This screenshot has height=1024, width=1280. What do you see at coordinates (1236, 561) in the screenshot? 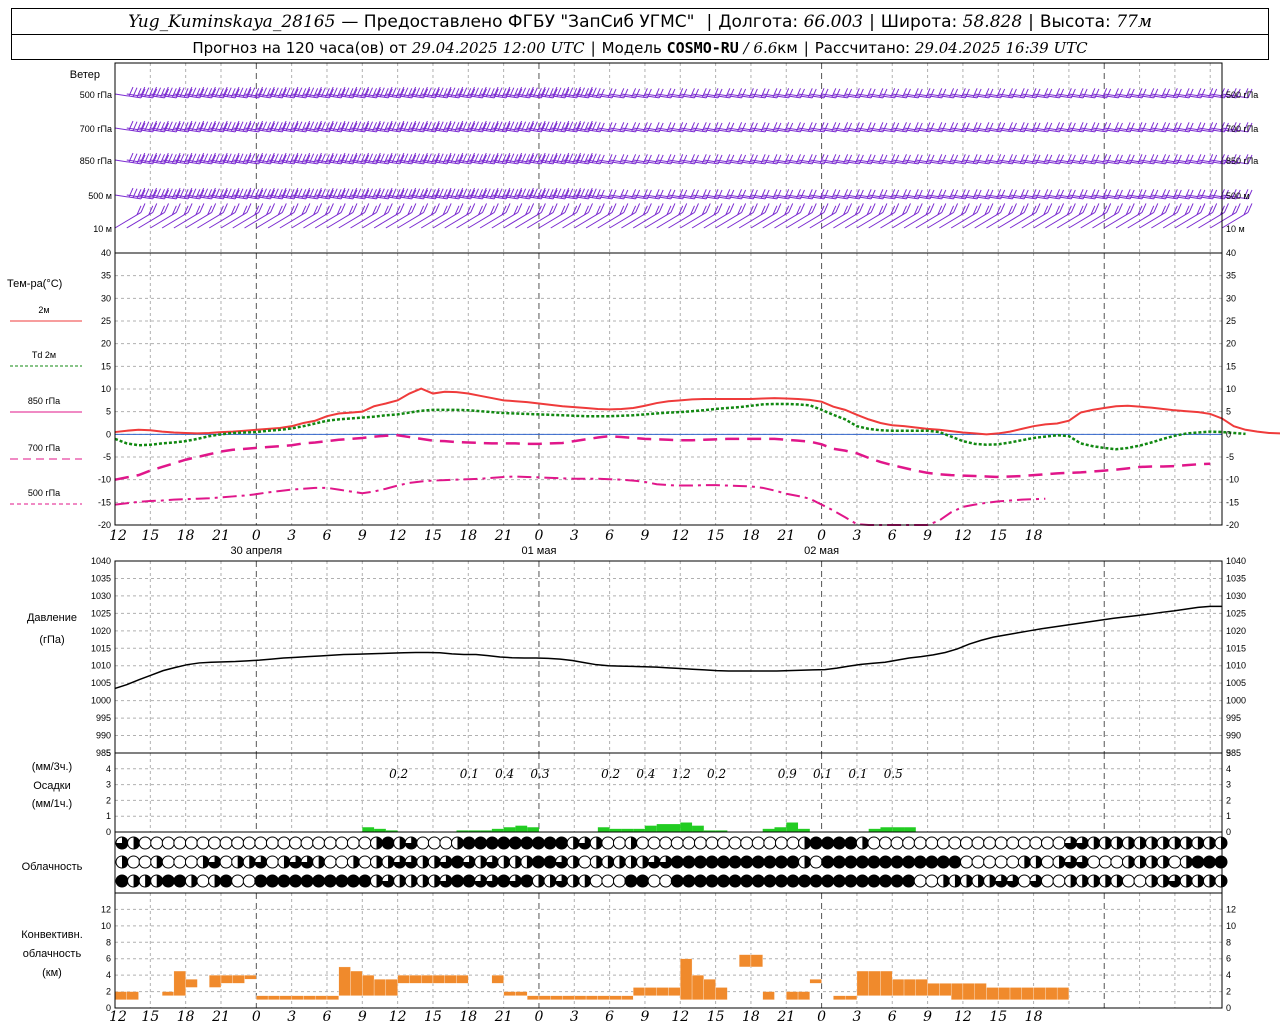
I see `y-tick-label-right: 1040` at bounding box center [1236, 561].